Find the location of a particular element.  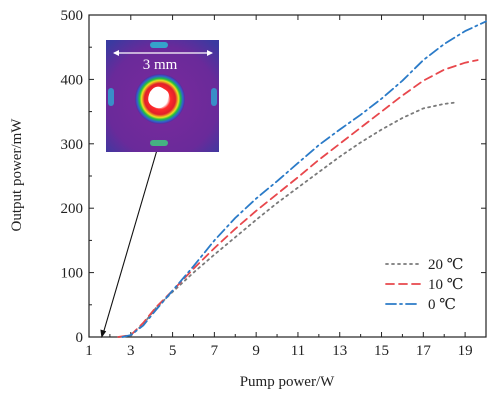

inset-scale-arrow-left is located at coordinates (116, 53).